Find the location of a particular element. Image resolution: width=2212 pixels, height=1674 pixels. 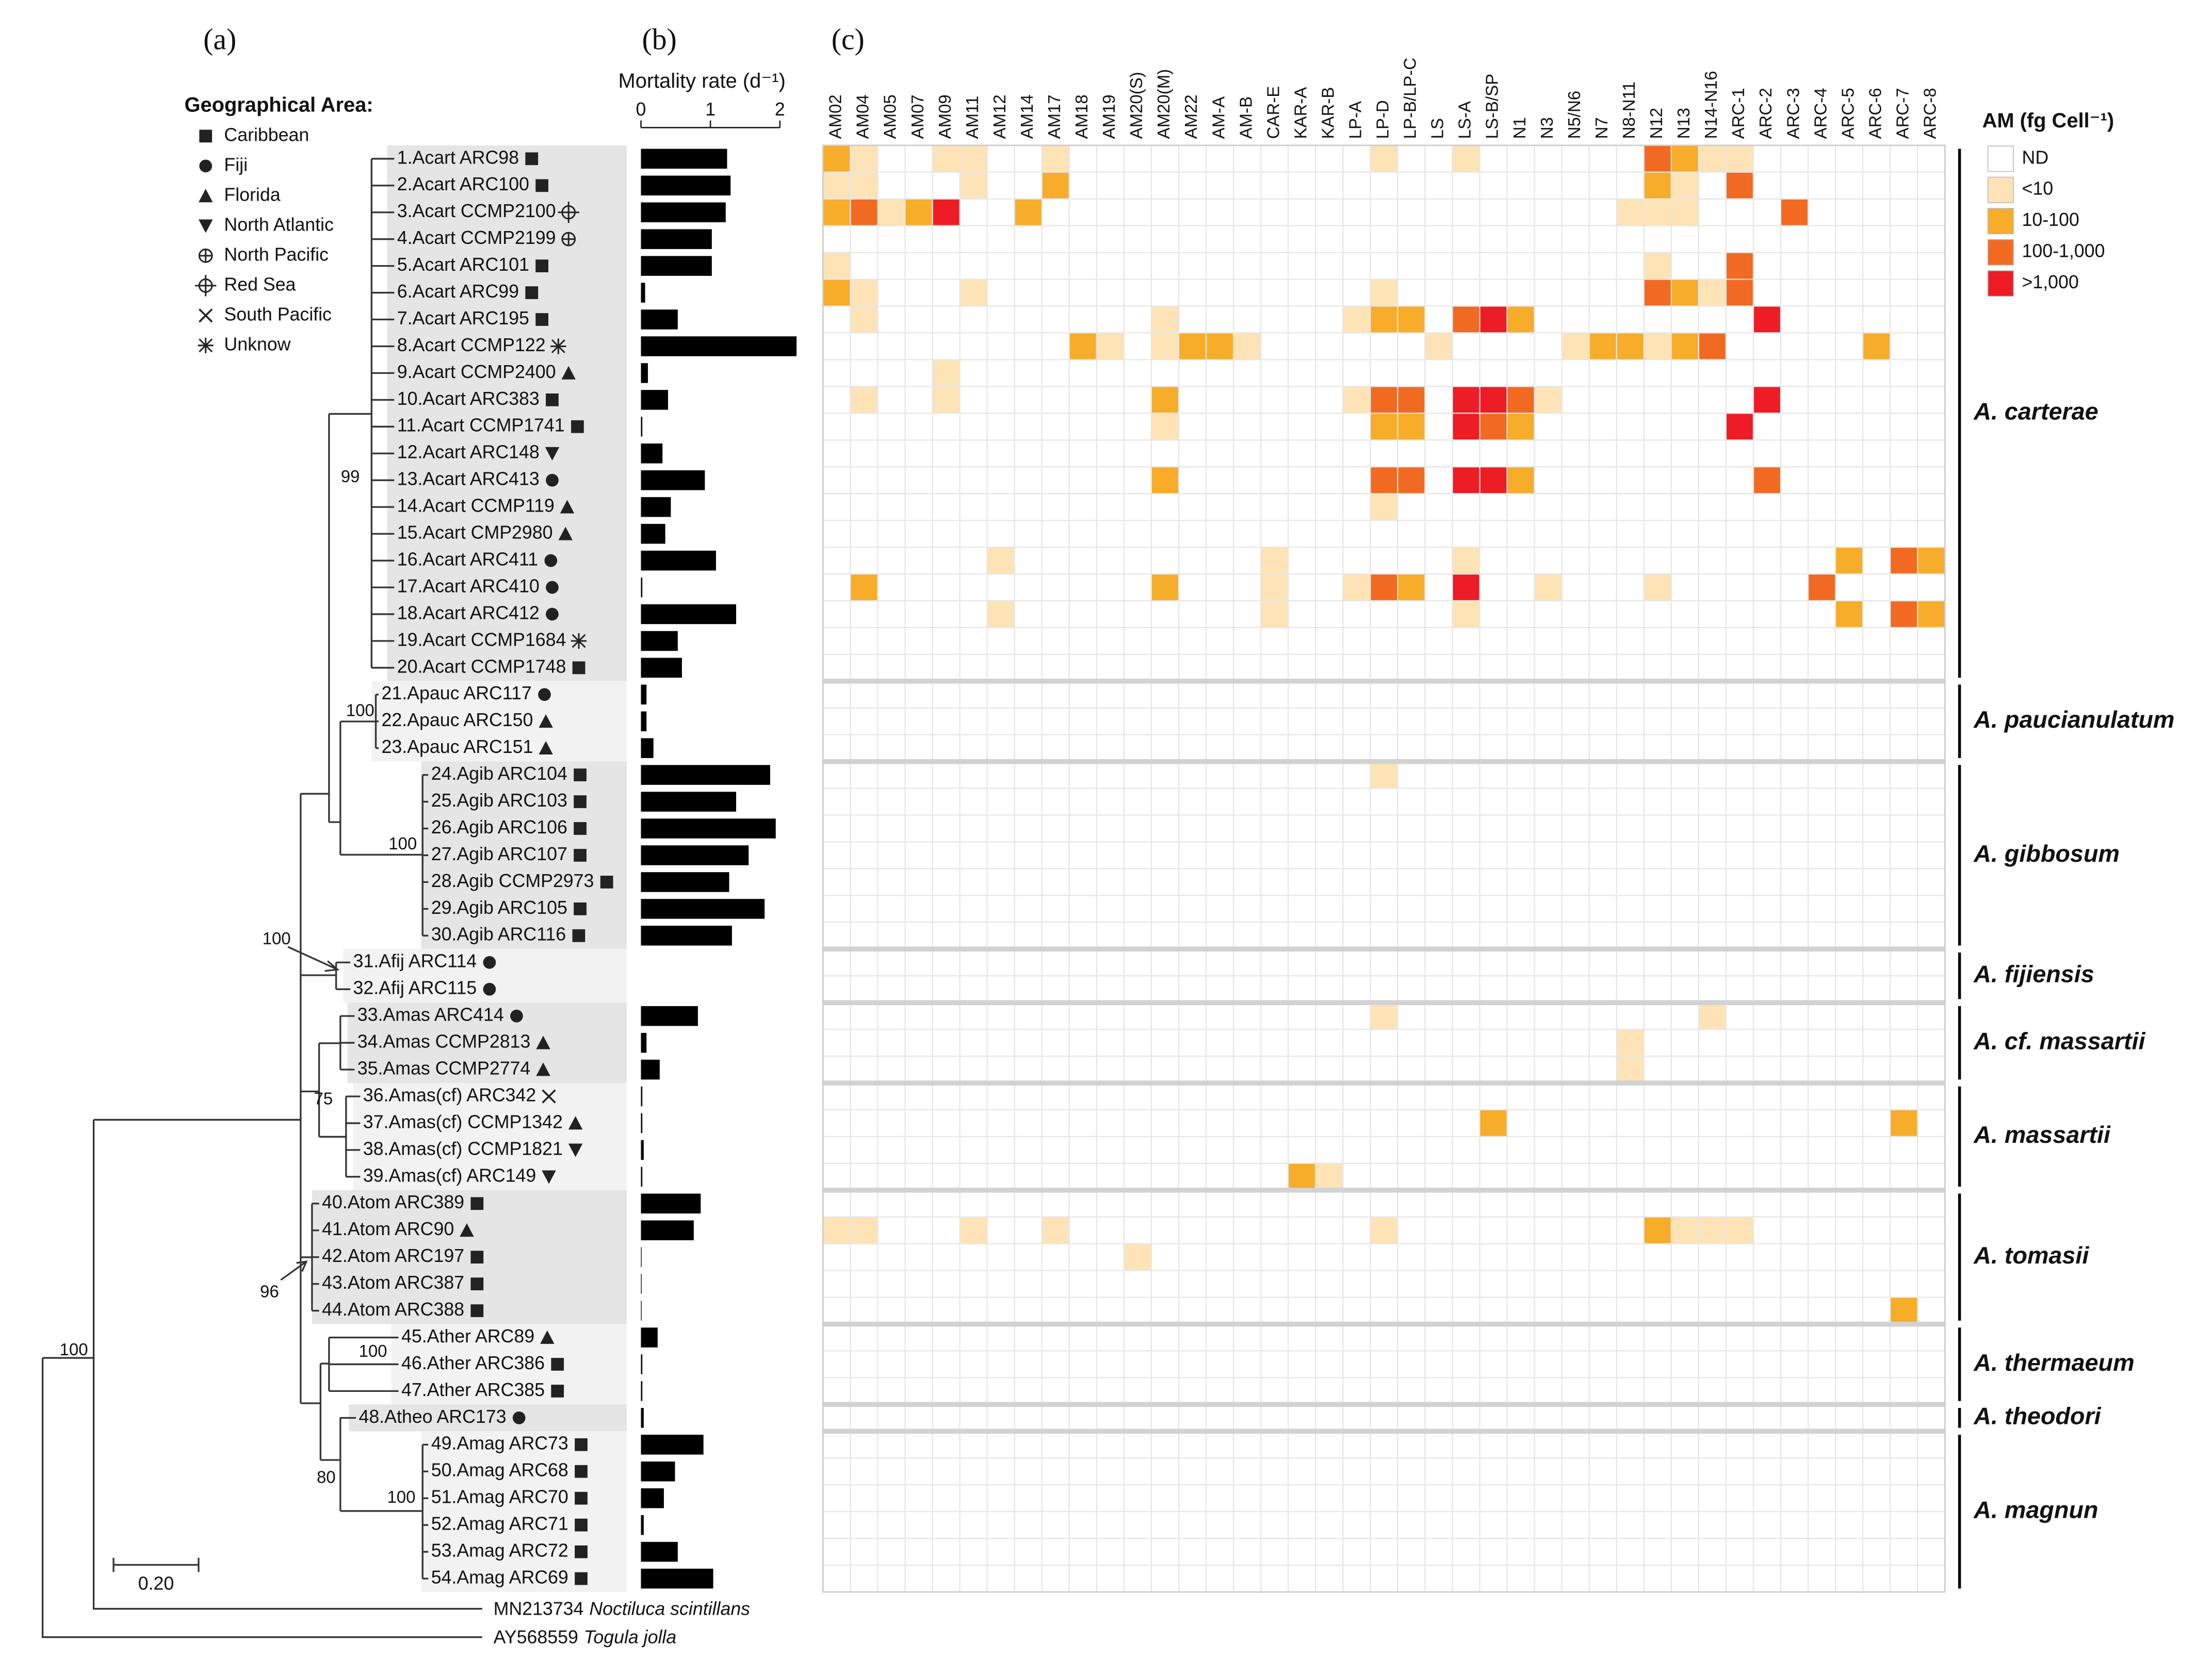

geo-legend-label: North Atlantic is located at coordinates (278, 224).